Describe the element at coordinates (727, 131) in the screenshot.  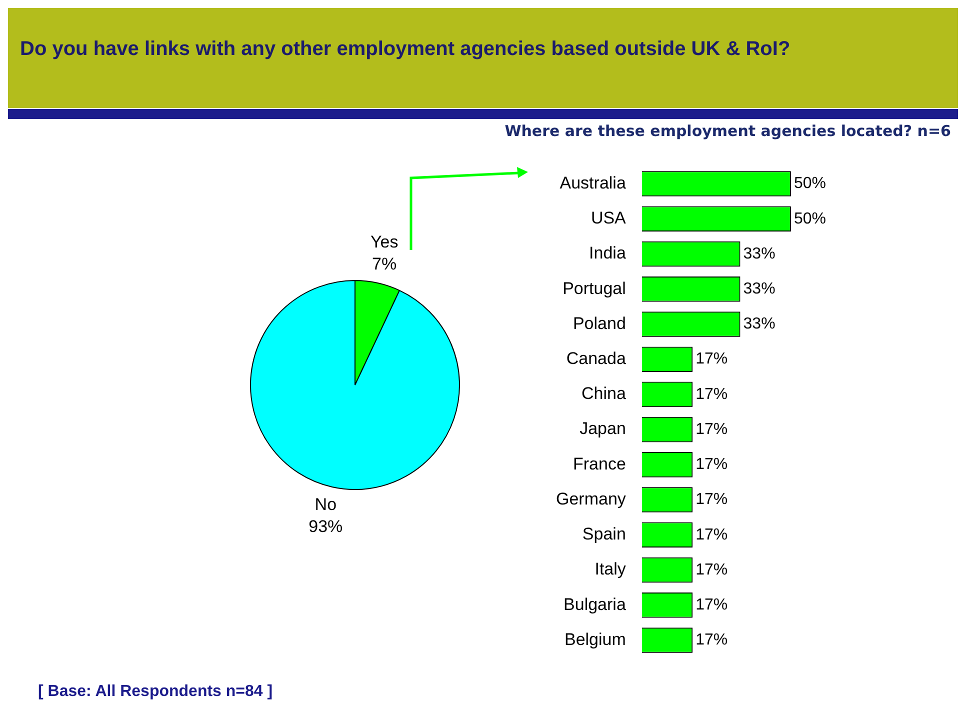
I see `chart-title: Where are these employment agencies located? n=6` at that location.